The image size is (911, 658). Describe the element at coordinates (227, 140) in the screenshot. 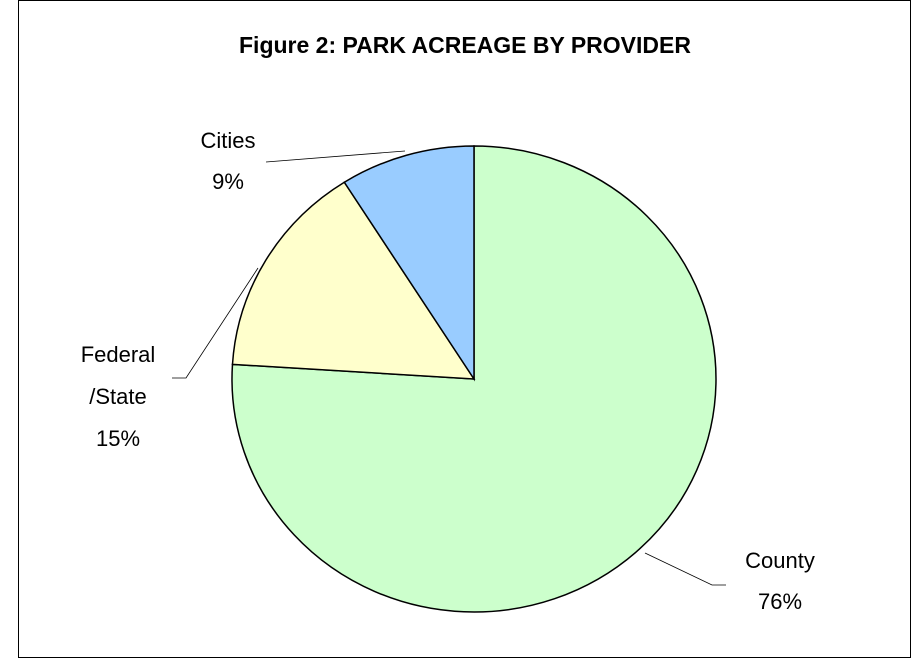

I see `slice-label: Cities` at that location.